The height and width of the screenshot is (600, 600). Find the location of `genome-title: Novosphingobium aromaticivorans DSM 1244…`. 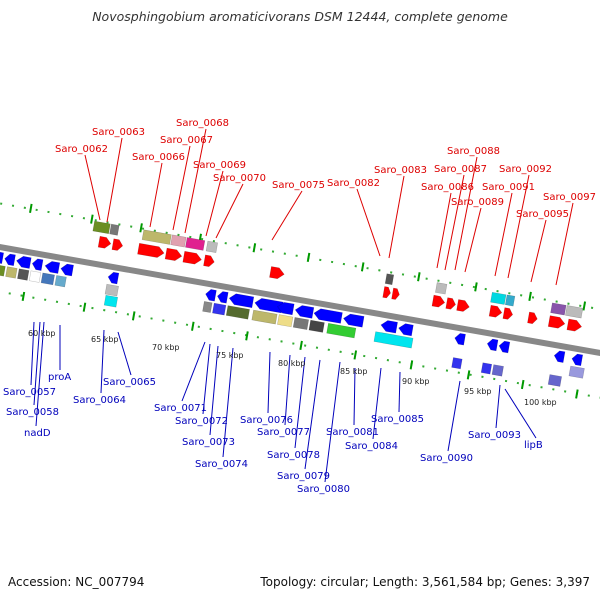

genome-title: Novosphingobium aromaticivorans DSM 1244… is located at coordinates (300, 16).